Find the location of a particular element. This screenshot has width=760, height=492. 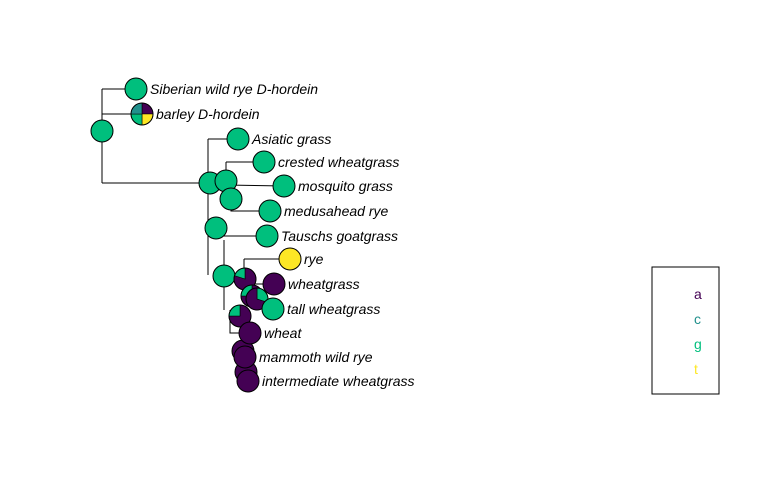

tip-label: intermediate wheatgrass is located at coordinates (338, 381).